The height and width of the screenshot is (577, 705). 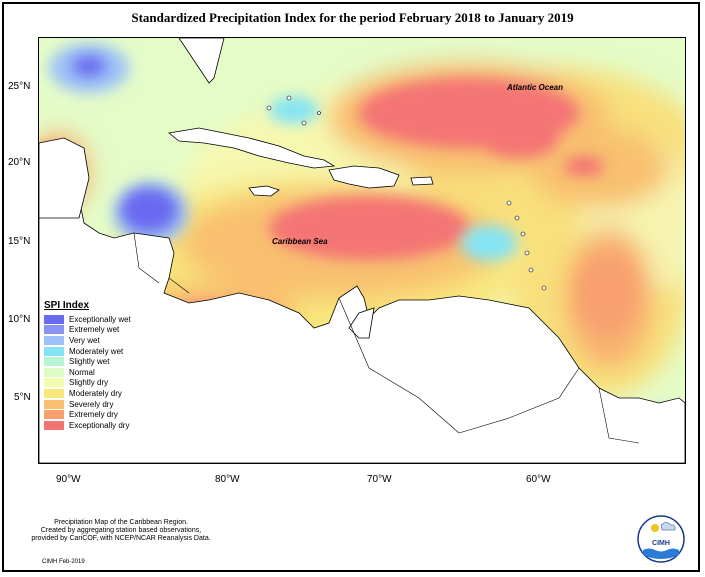 I want to click on legend-item: Normal, so click(x=114, y=372).